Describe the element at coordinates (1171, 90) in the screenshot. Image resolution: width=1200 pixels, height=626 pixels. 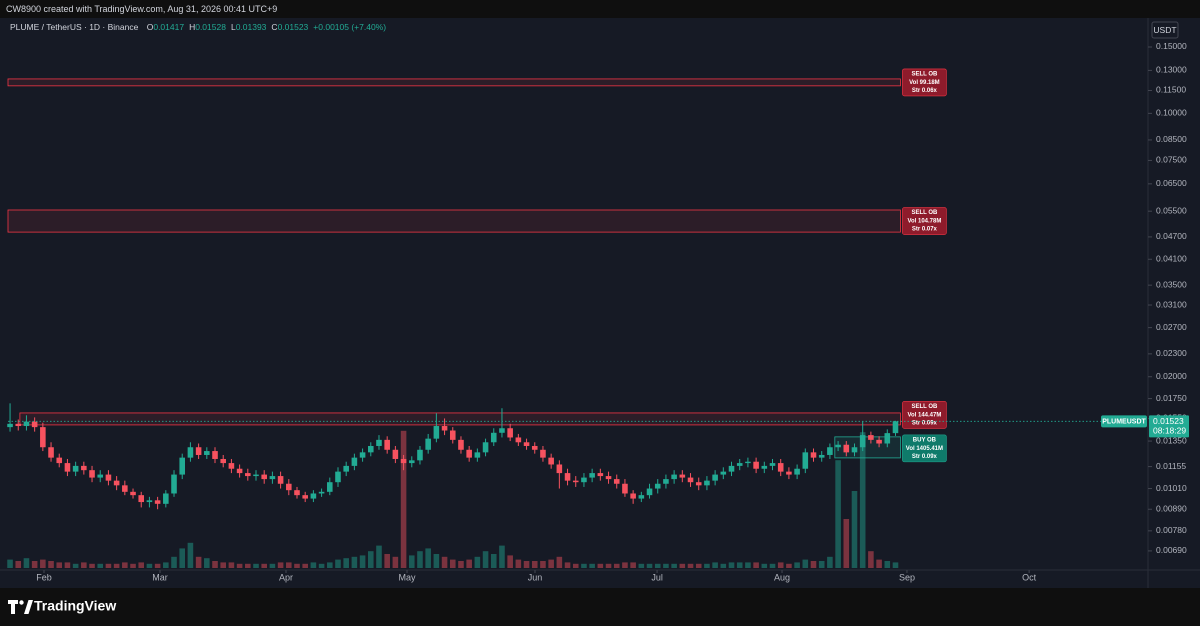
I see `y-tick-label: 0.11500` at that location.